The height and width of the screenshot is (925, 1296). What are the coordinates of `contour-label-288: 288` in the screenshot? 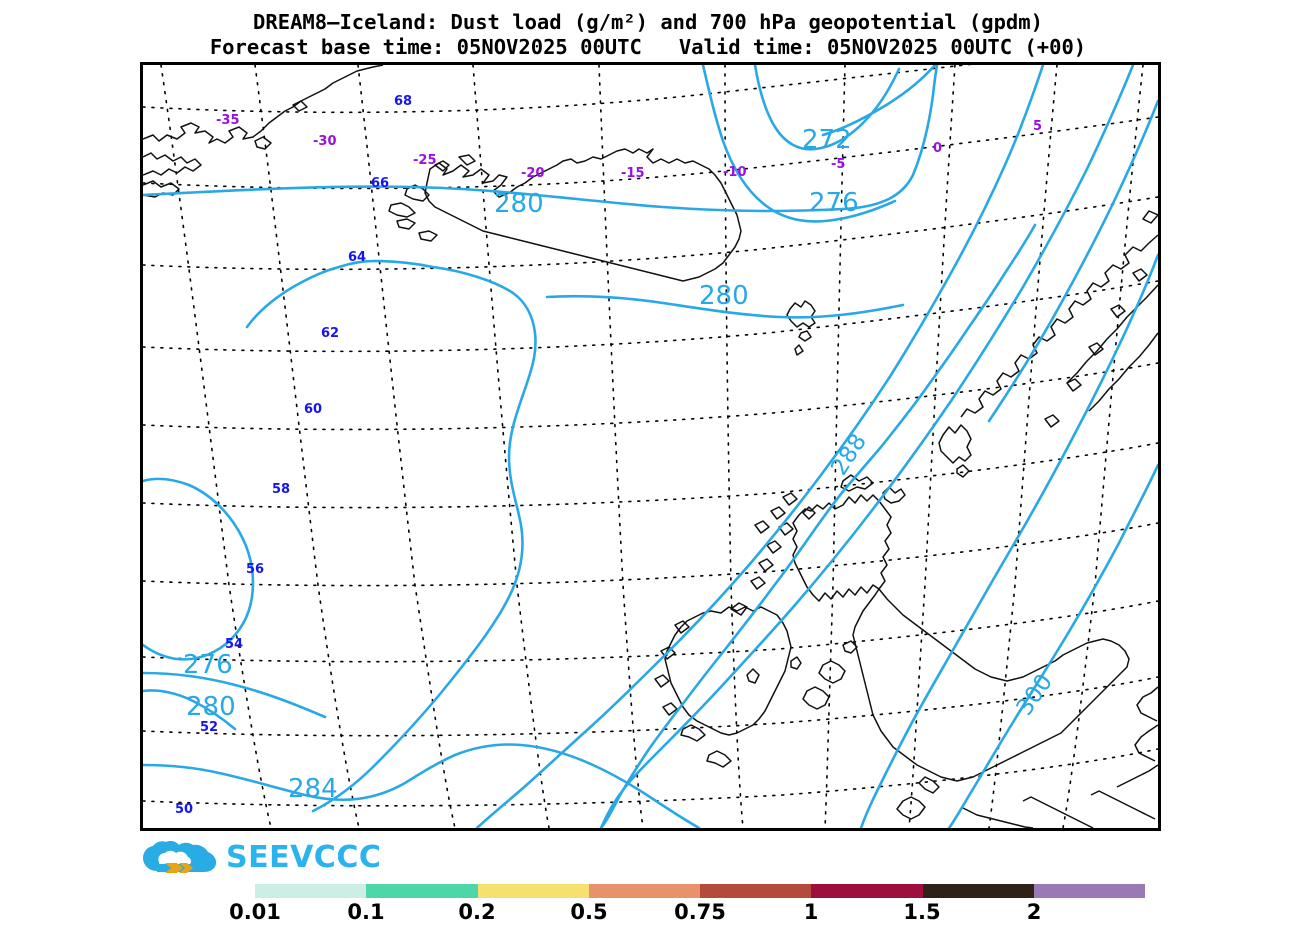 It's located at (849, 454).